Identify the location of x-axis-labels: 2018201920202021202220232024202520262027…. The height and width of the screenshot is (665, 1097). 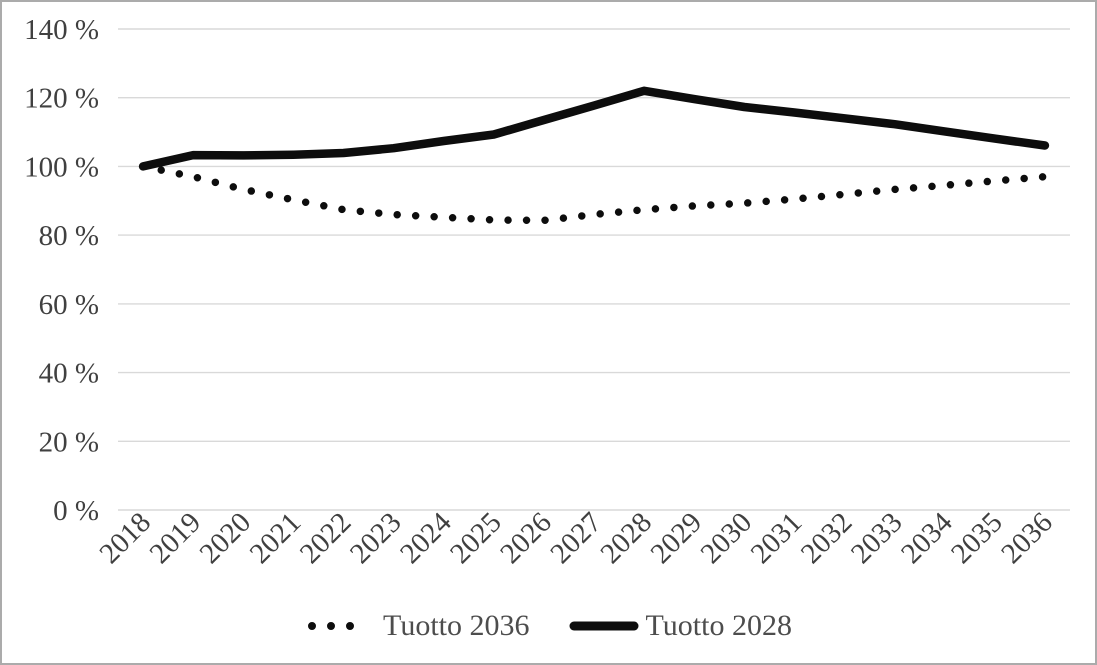
(575, 538).